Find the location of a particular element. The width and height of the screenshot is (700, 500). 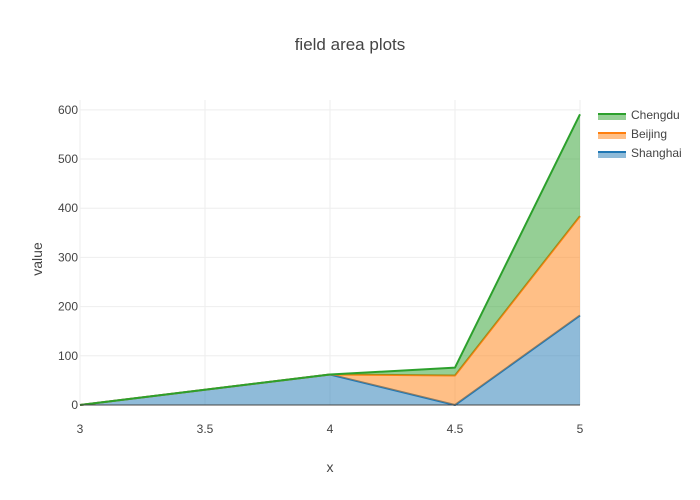

y-tick-label: 100 is located at coordinates (68, 356).